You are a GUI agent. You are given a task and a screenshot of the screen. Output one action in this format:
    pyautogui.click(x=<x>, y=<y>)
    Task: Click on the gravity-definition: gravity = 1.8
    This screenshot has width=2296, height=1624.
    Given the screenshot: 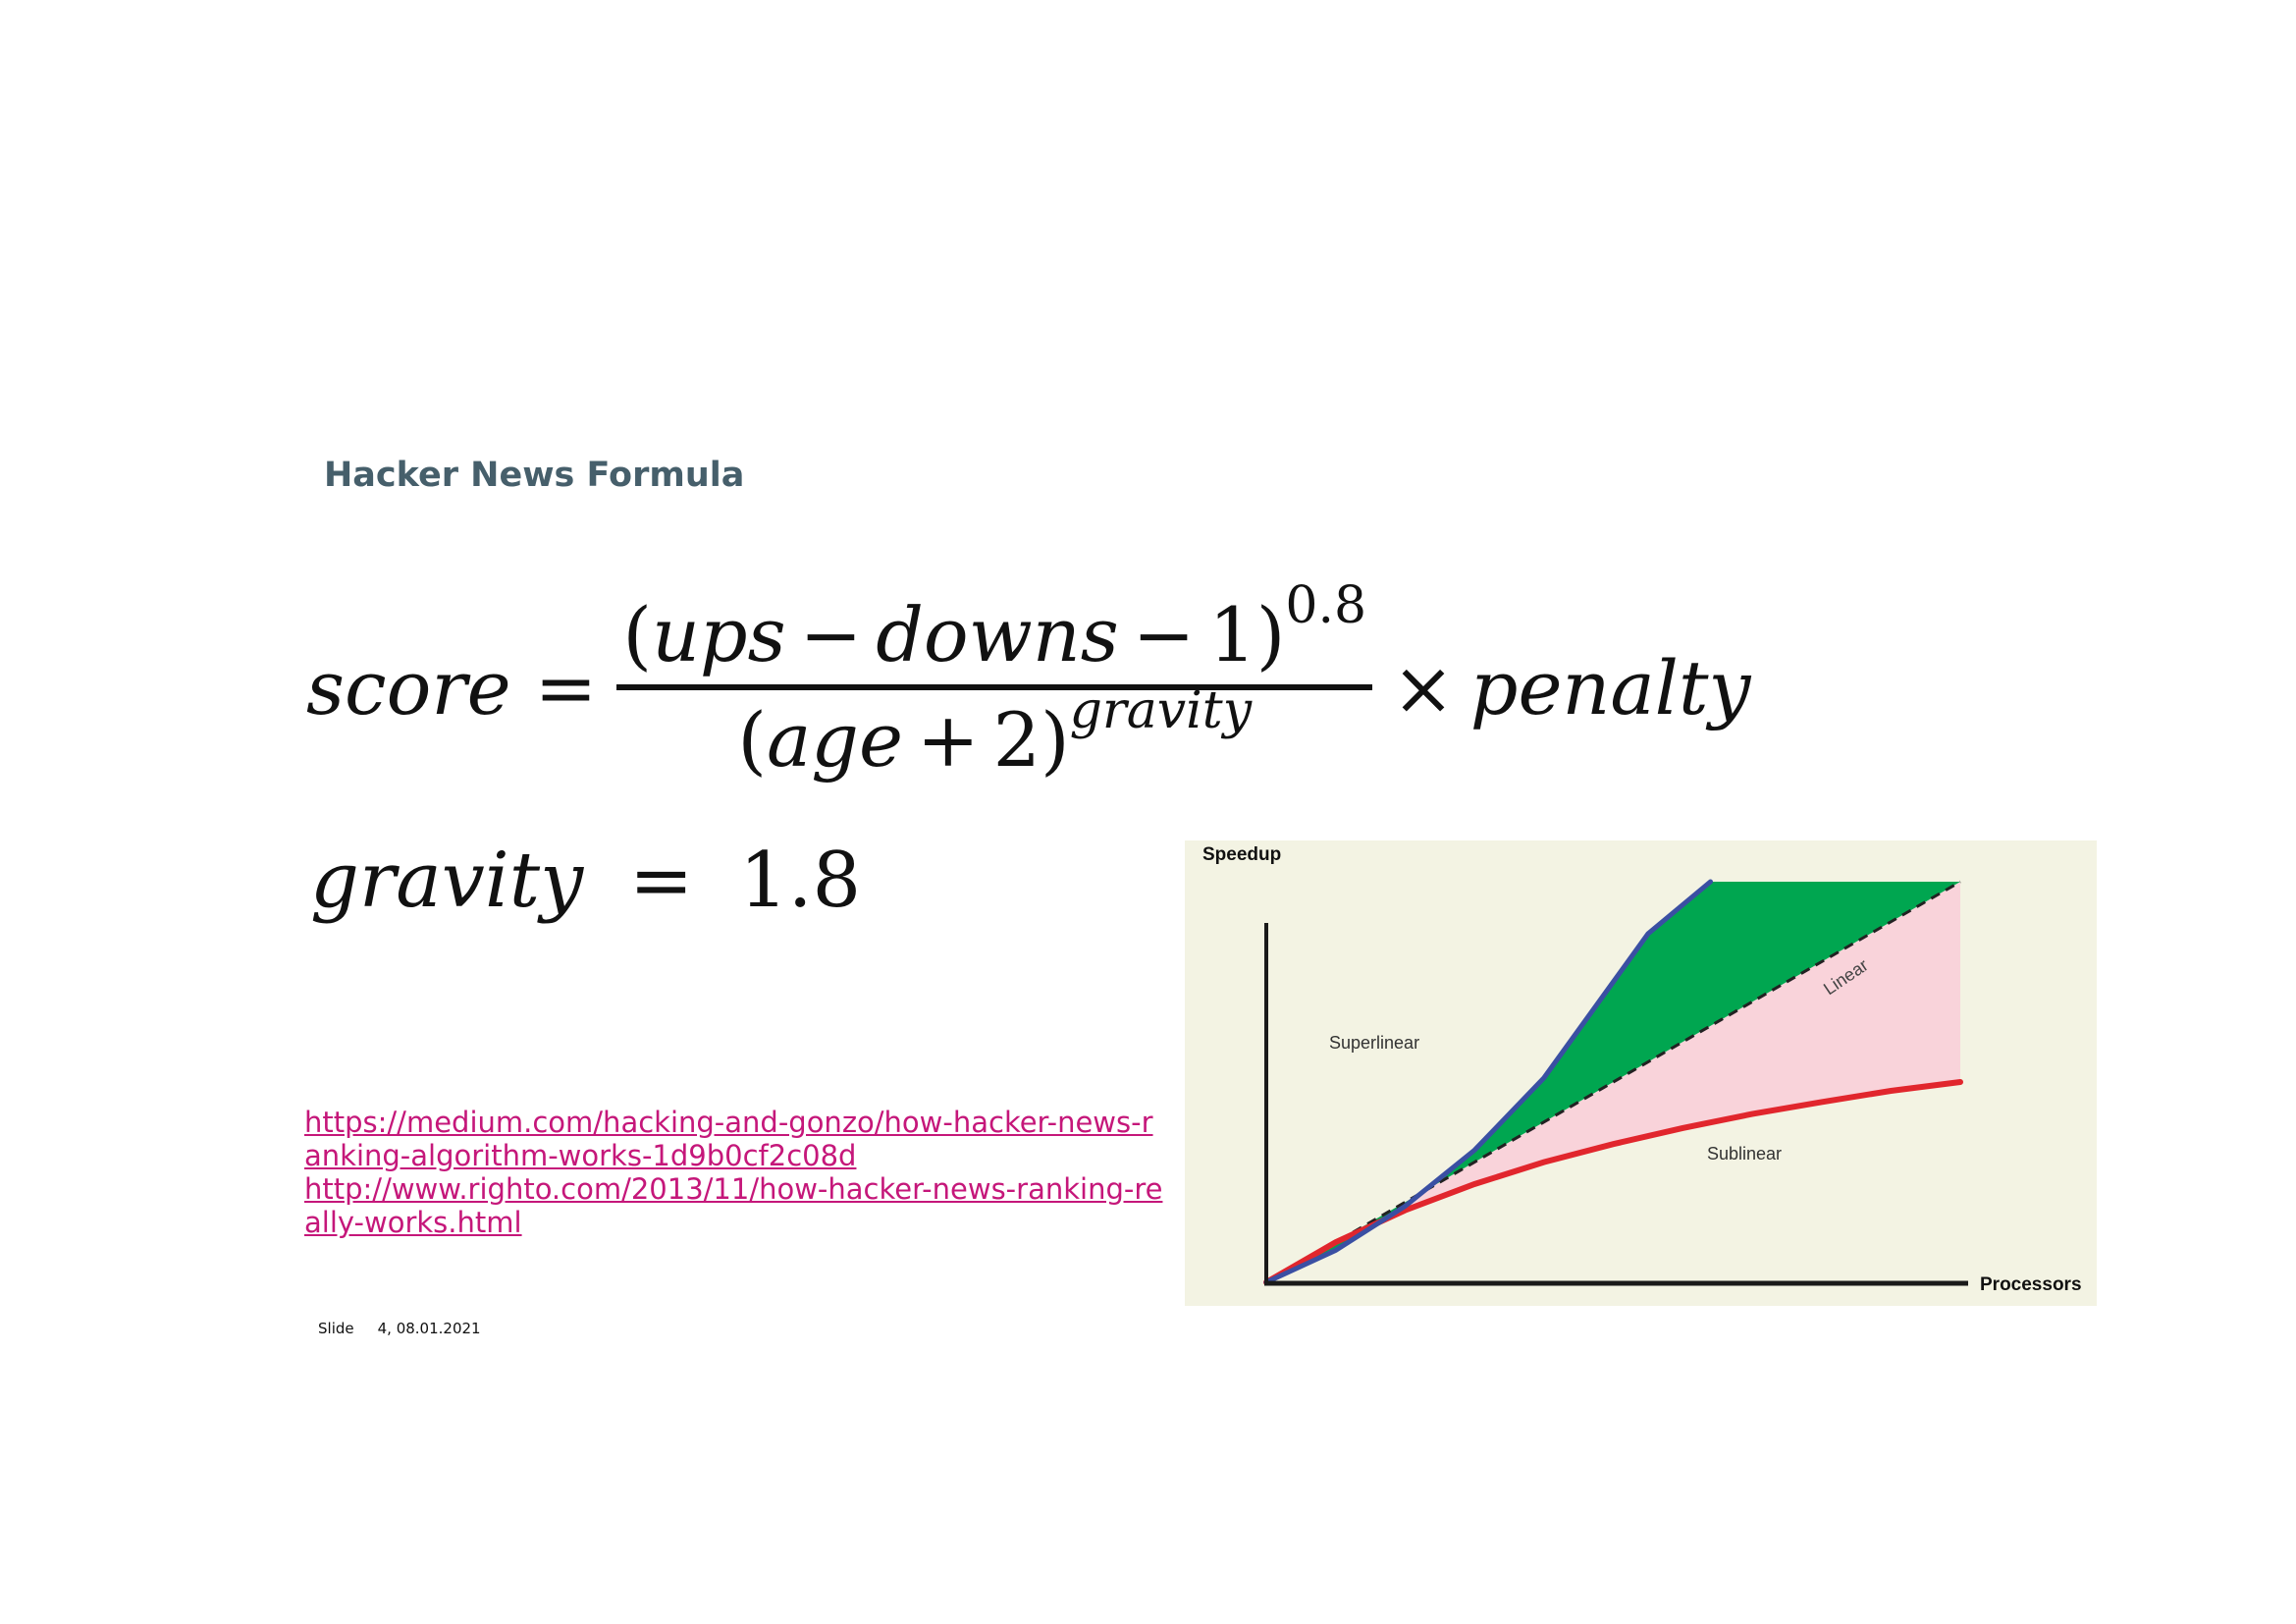 What is the action you would take?
    pyautogui.click(x=586, y=881)
    